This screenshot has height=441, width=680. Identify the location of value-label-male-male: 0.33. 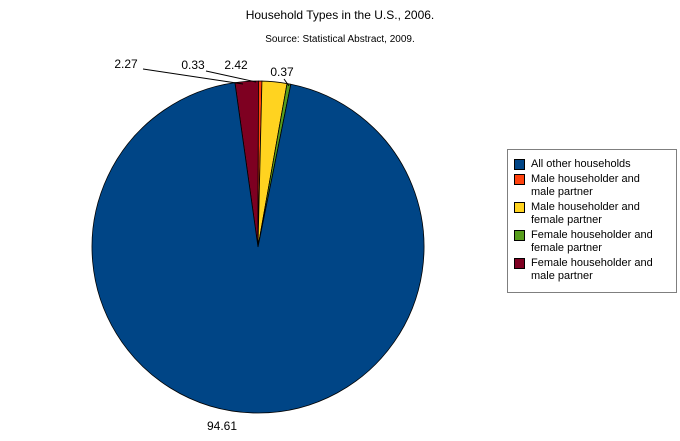
(193, 65).